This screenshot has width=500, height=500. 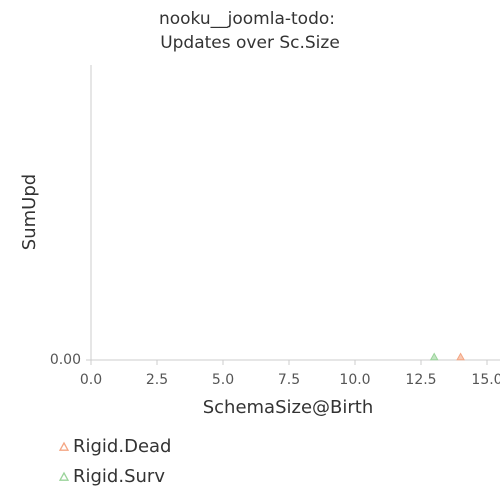 What do you see at coordinates (223, 380) in the screenshot?
I see `x-tick-label: 5.0` at bounding box center [223, 380].